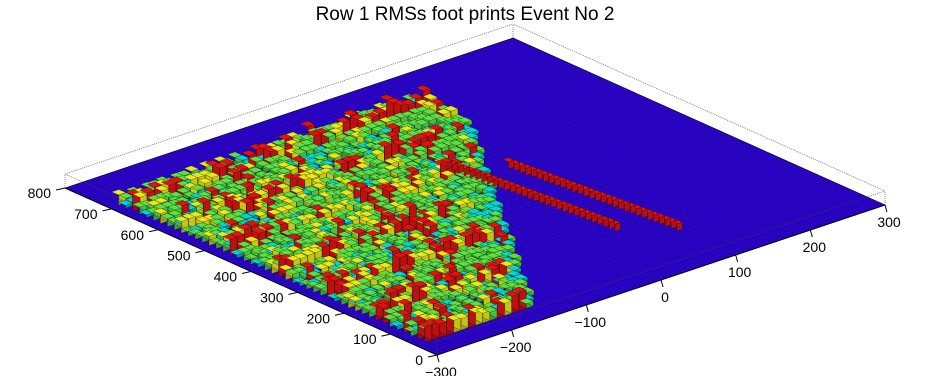  What do you see at coordinates (419, 360) in the screenshot?
I see `x-tick-label: 0` at bounding box center [419, 360].